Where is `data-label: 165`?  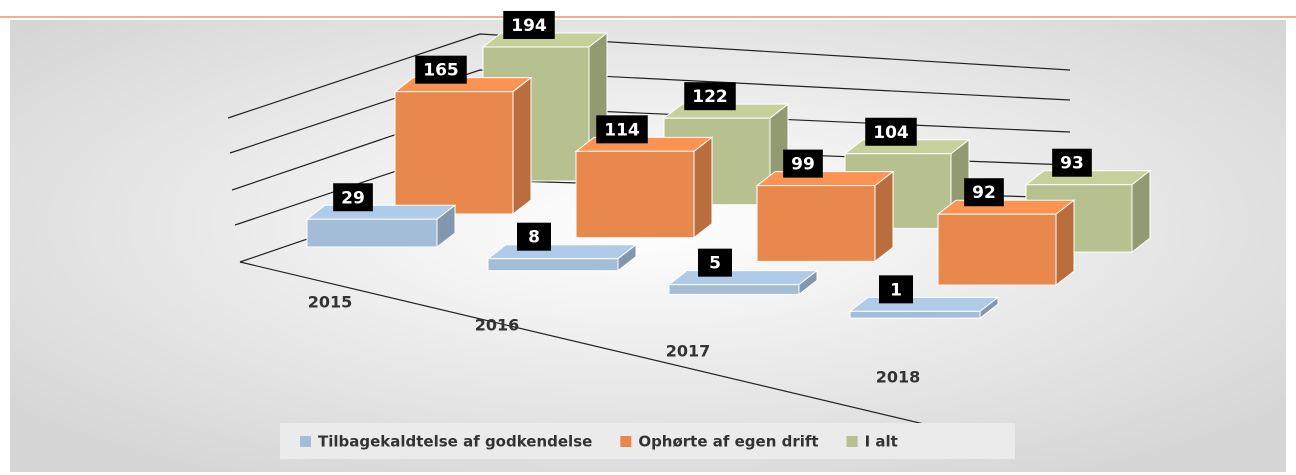
data-label: 165 is located at coordinates (441, 69).